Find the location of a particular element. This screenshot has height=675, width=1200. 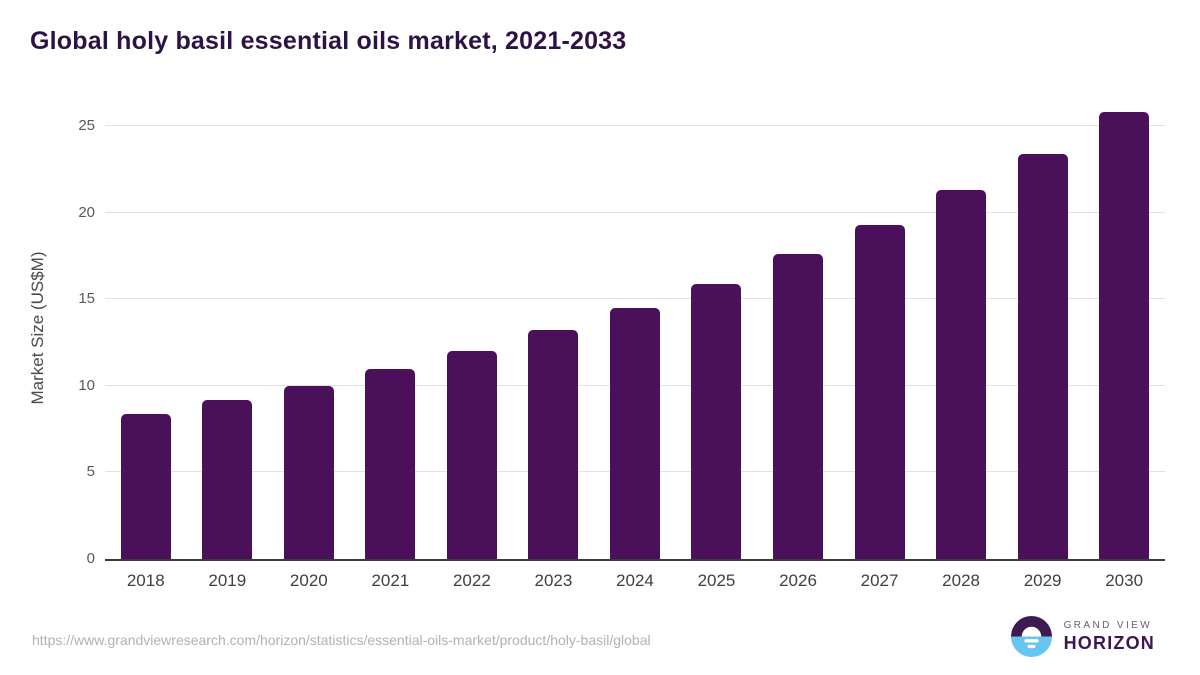

x-tick-2027: 2027 is located at coordinates (879, 580).